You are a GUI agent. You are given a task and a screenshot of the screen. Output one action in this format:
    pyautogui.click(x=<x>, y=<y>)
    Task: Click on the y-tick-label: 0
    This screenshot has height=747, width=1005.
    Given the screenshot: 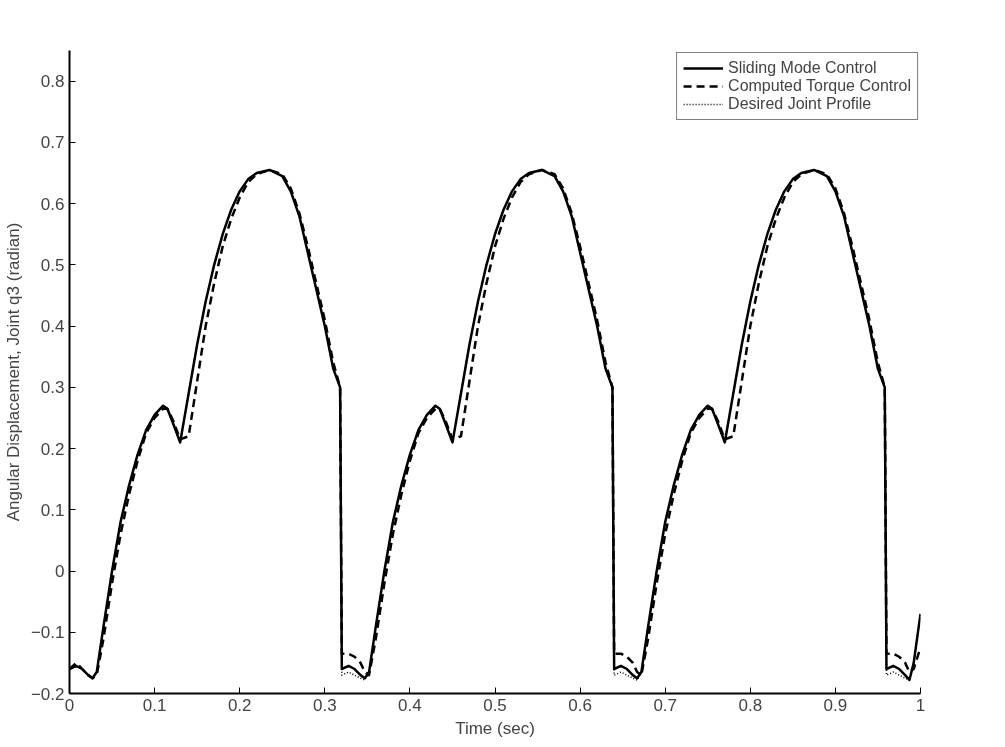 What is the action you would take?
    pyautogui.click(x=60, y=572)
    